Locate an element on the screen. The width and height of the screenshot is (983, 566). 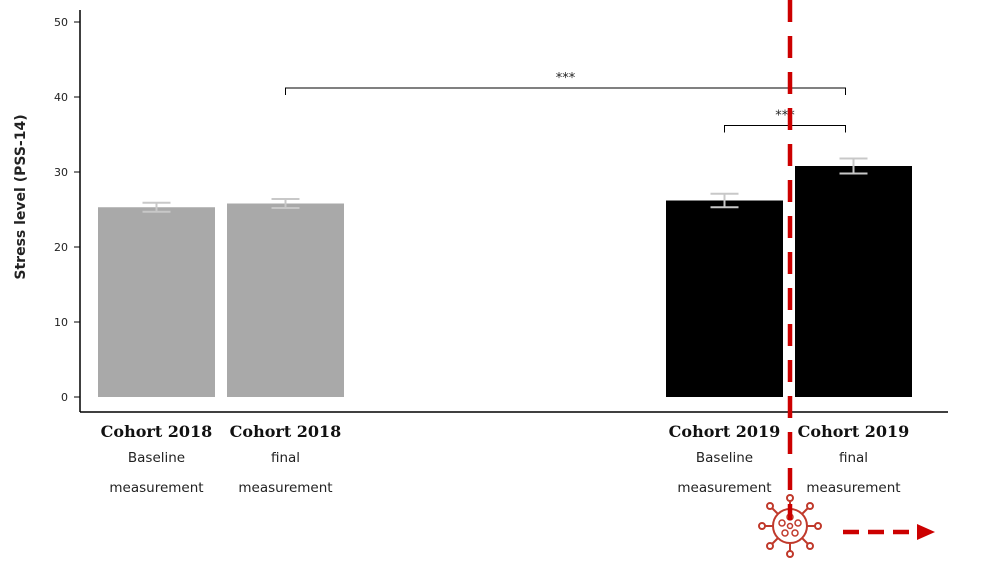
y-tick-label: 0 is located at coordinates (64, 397).